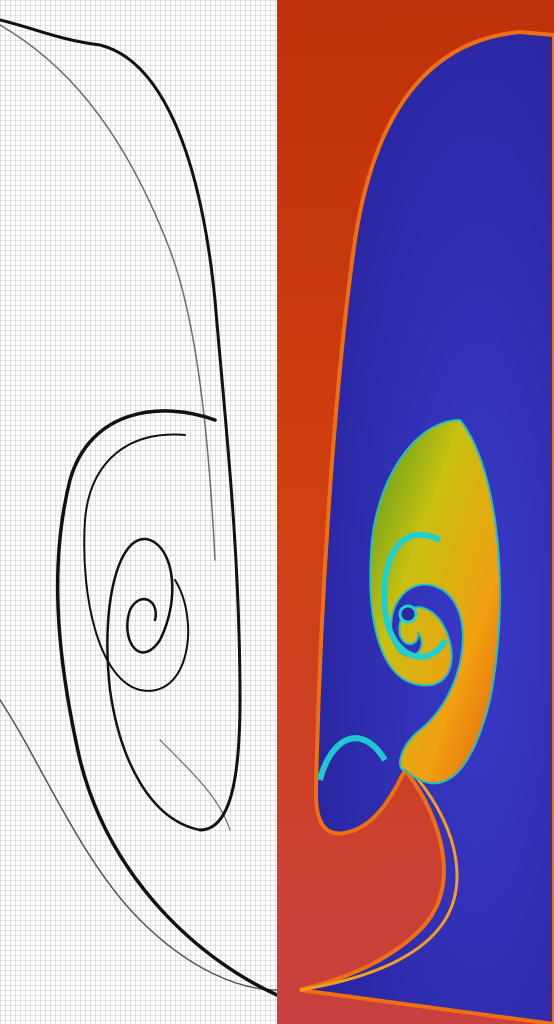 The height and width of the screenshot is (1024, 554). Describe the element at coordinates (414, 595) in the screenshot. I see `spiral-cyan-arm` at that location.